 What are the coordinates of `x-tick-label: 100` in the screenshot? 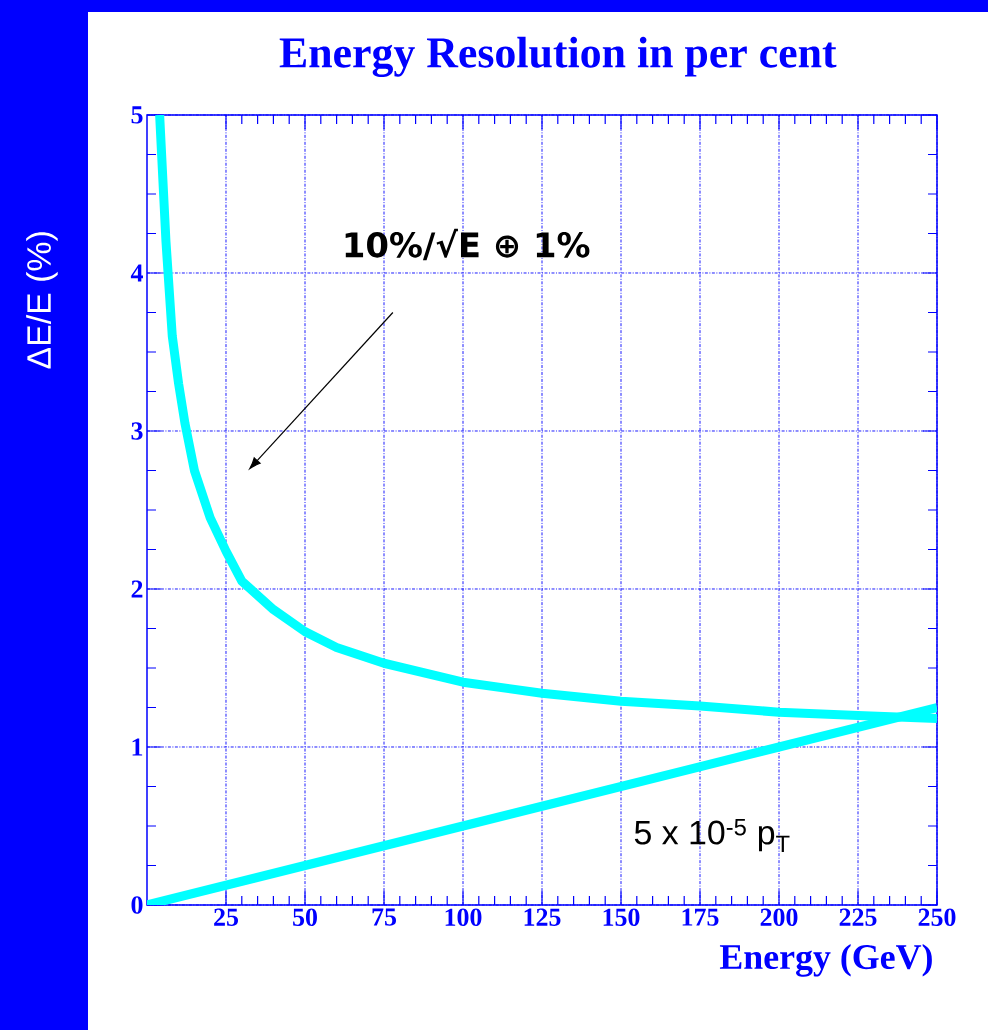 It's located at (463, 917).